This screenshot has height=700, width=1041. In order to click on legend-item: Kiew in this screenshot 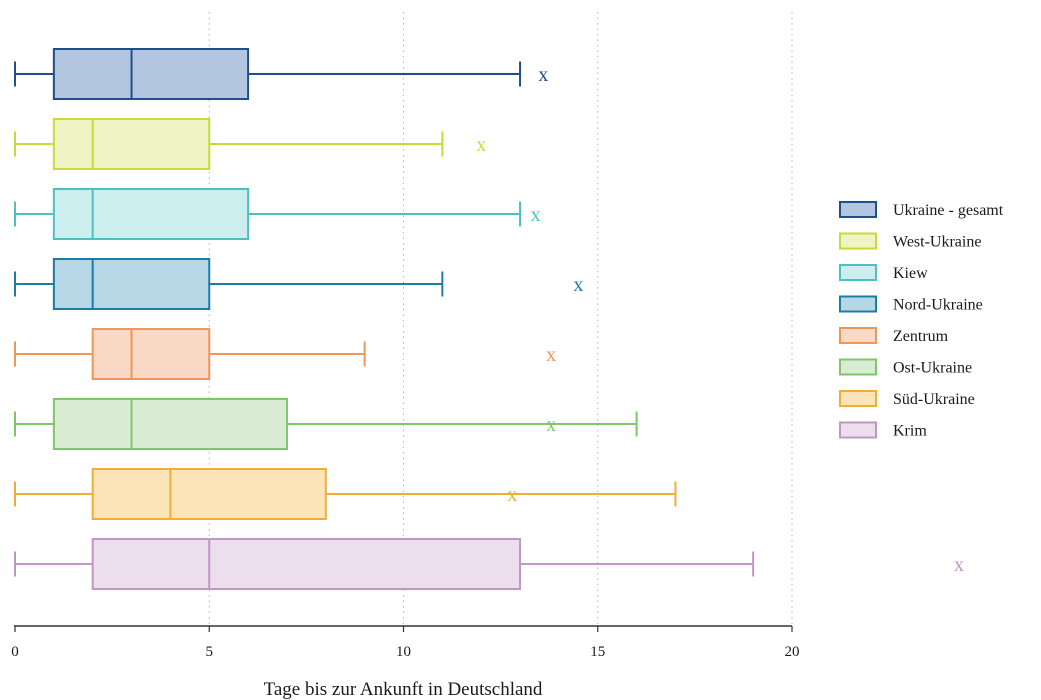, I will do `click(883, 273)`.